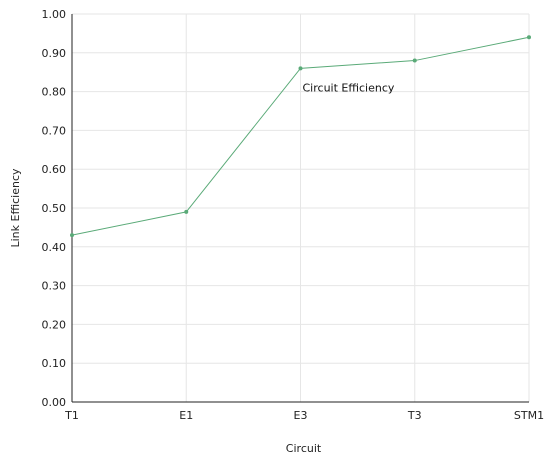  Describe the element at coordinates (54, 53) in the screenshot. I see `y-tick-label: 0.90` at that location.